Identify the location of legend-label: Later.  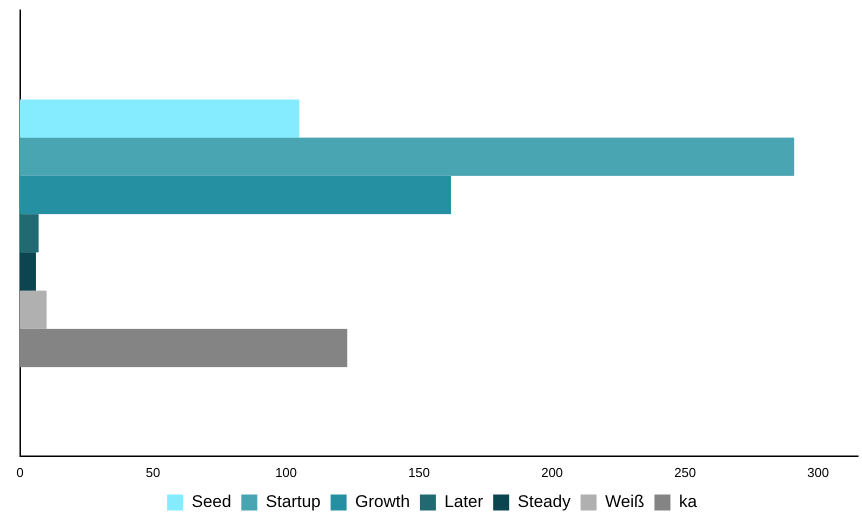
(464, 502).